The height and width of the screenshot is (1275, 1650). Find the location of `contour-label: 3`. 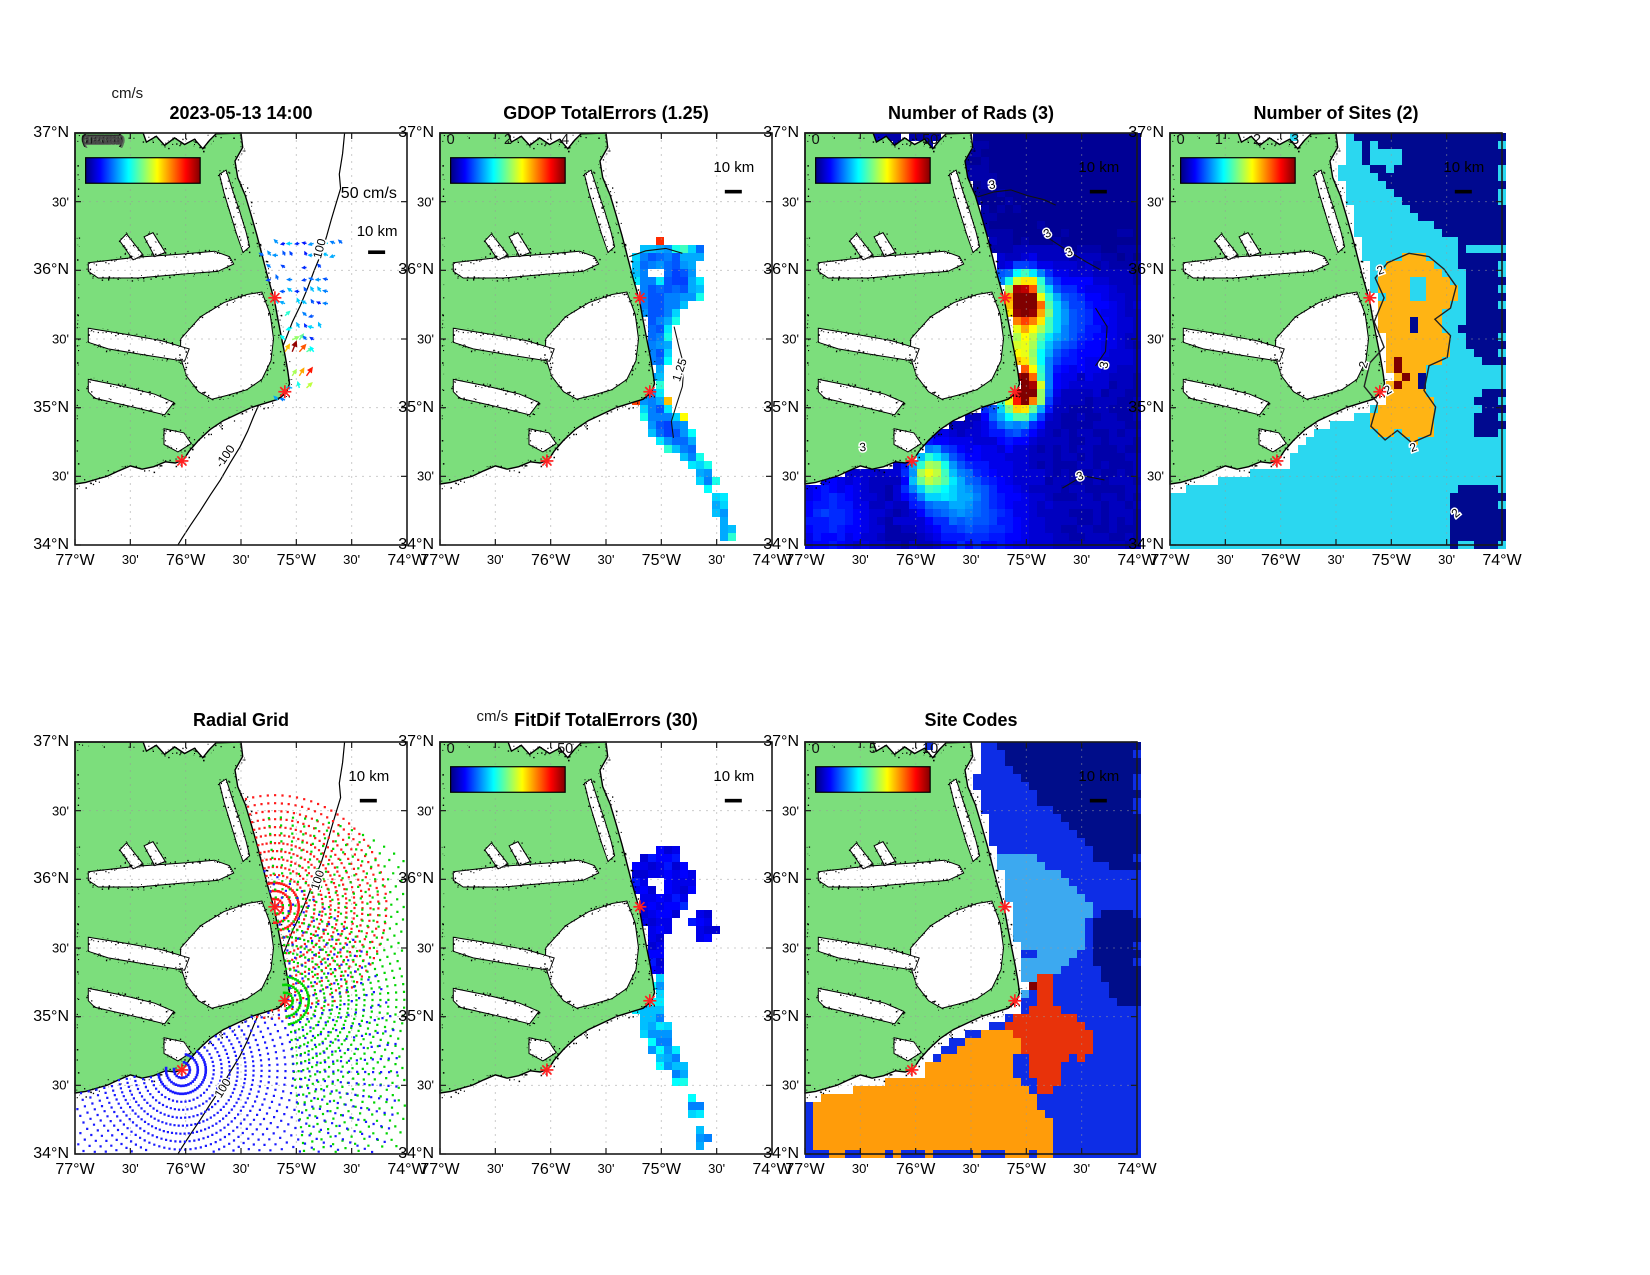

contour-label: 3 is located at coordinates (992, 184).